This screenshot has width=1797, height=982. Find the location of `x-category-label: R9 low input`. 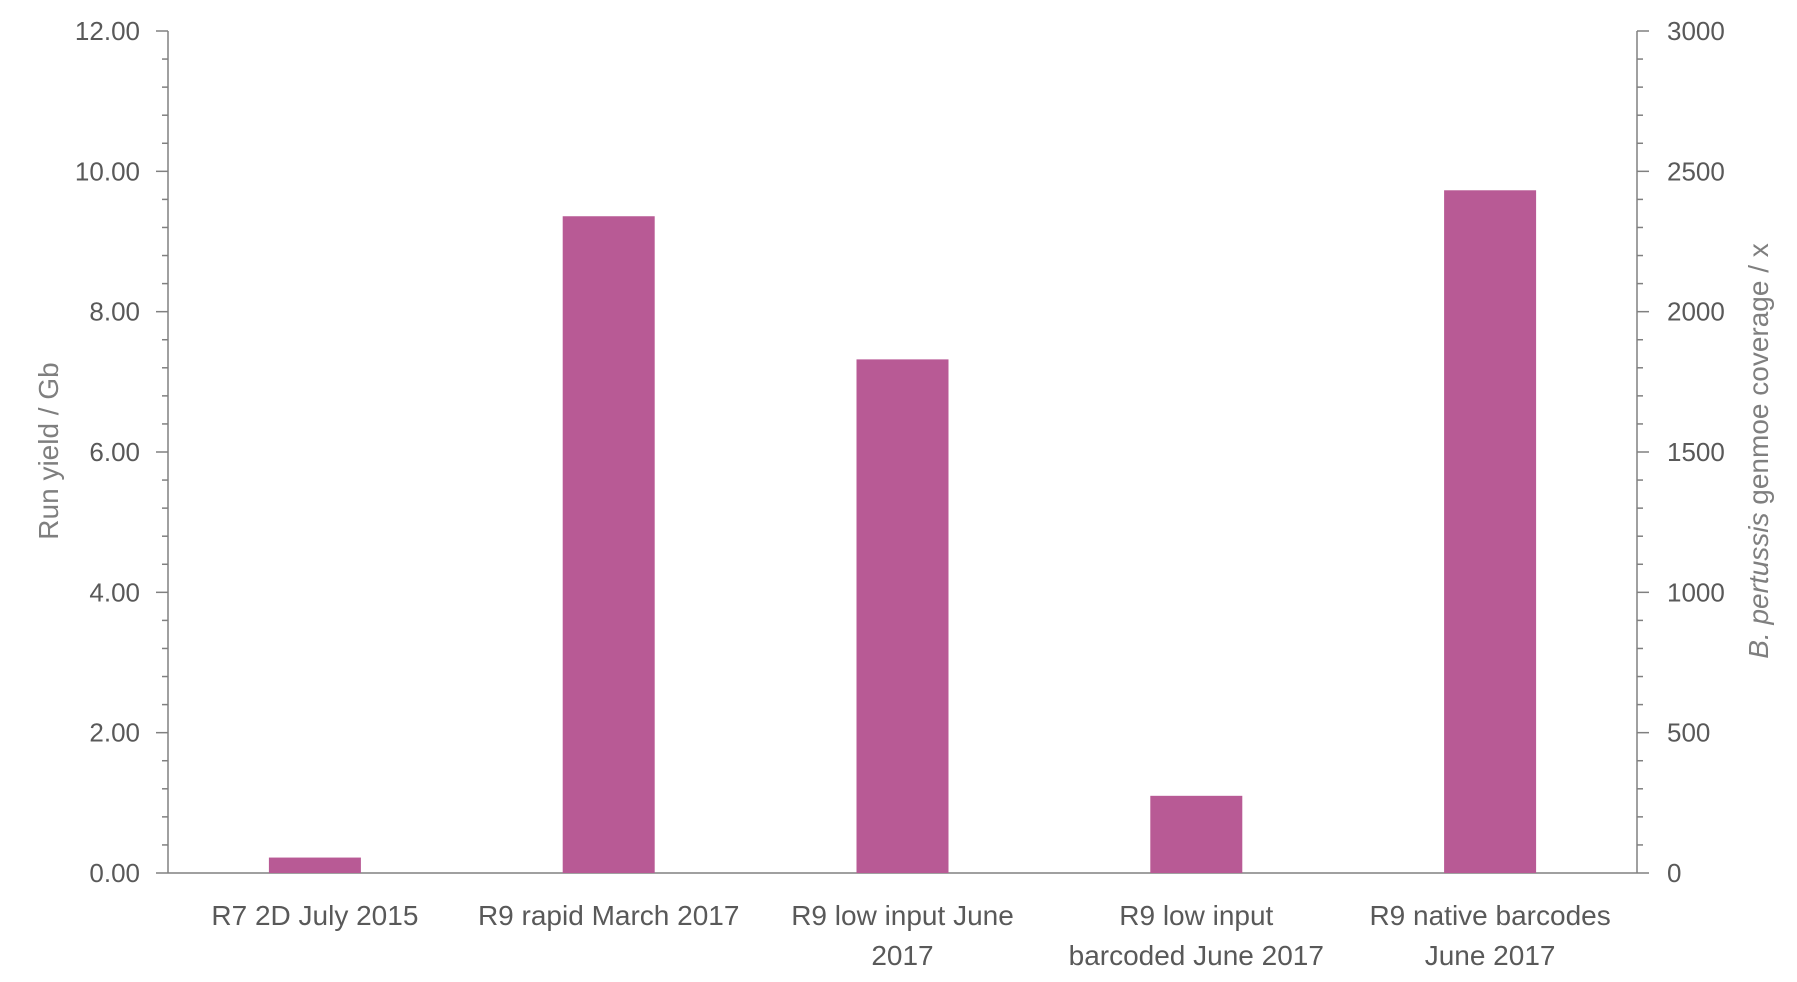

x-category-label: R9 low input is located at coordinates (1196, 915).